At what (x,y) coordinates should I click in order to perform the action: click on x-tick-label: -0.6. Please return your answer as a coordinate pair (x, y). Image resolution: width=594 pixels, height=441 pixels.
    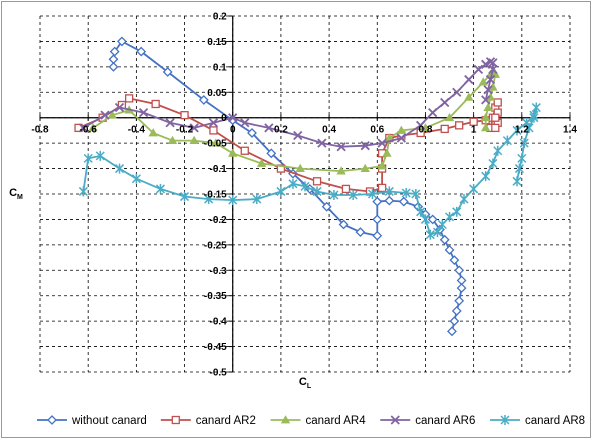
    Looking at the image, I should click on (89, 130).